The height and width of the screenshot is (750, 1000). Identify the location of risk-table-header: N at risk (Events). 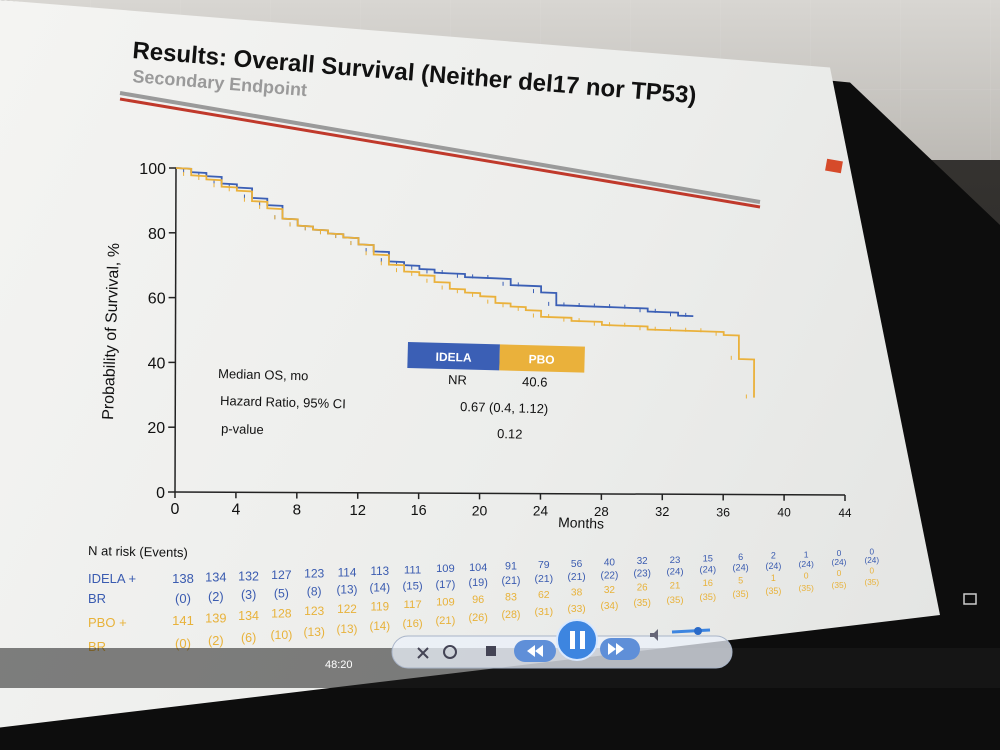
(138, 551).